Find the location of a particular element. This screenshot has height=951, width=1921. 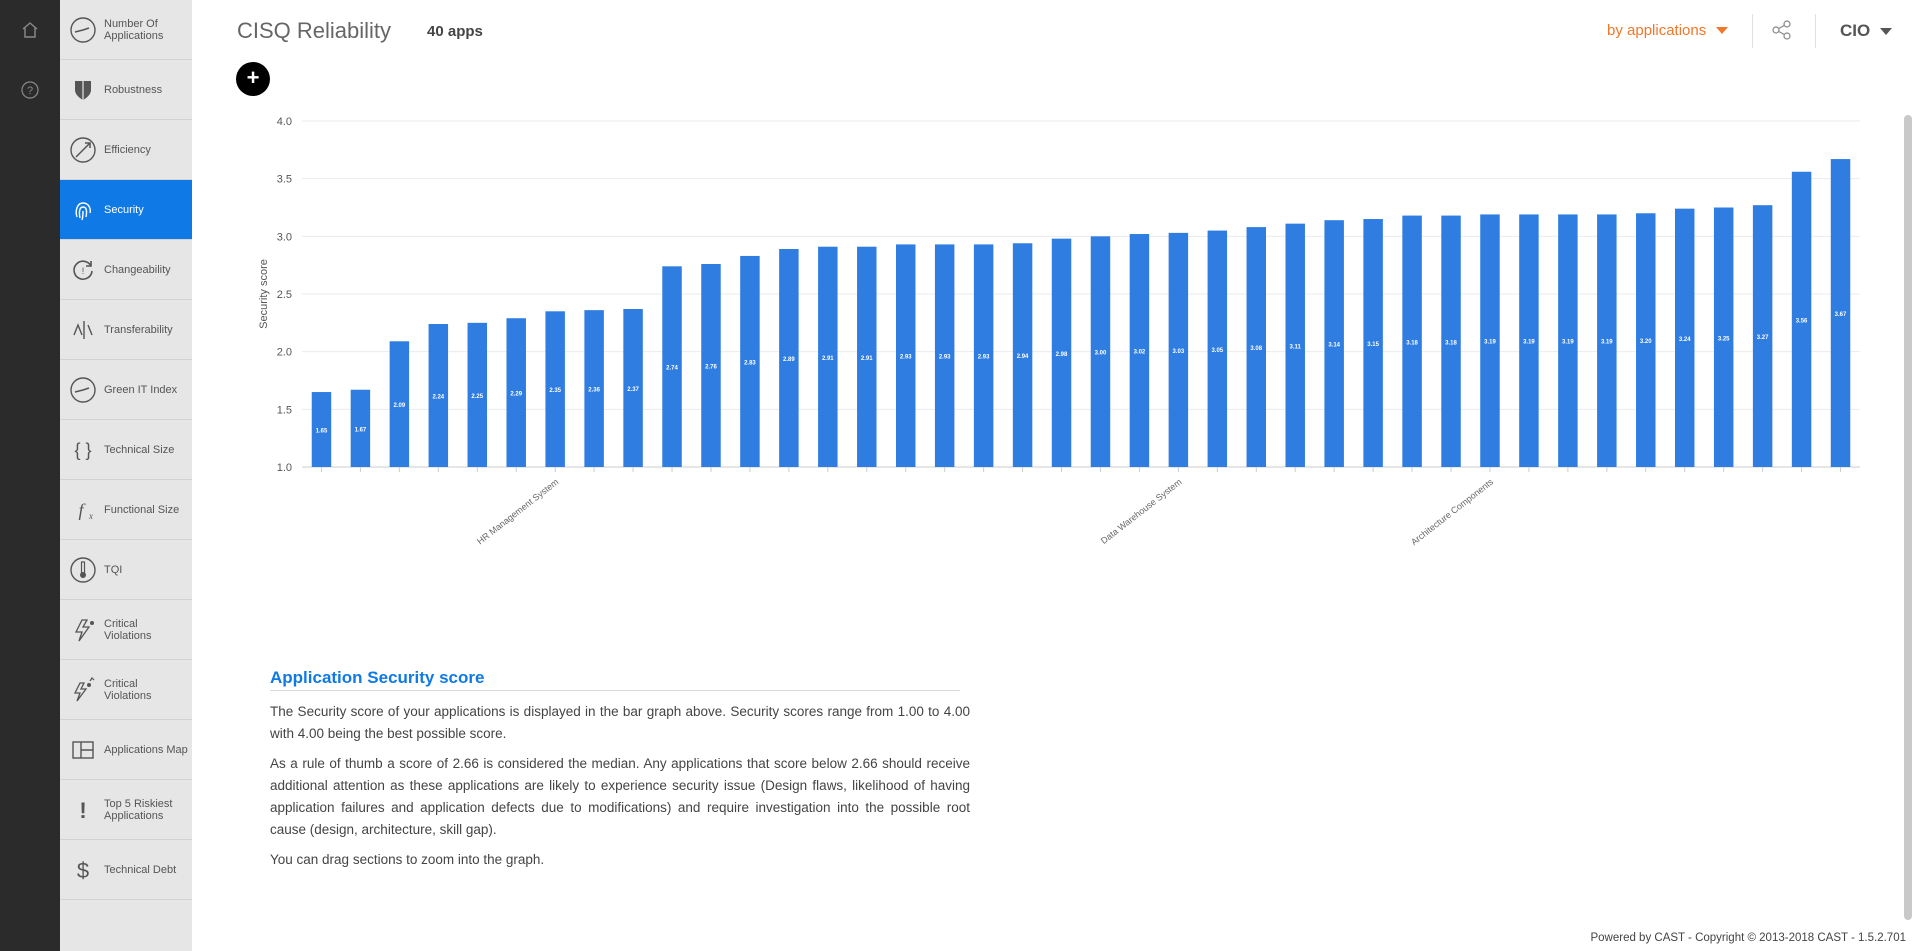

exclamation-icon: ! is located at coordinates (83, 810).